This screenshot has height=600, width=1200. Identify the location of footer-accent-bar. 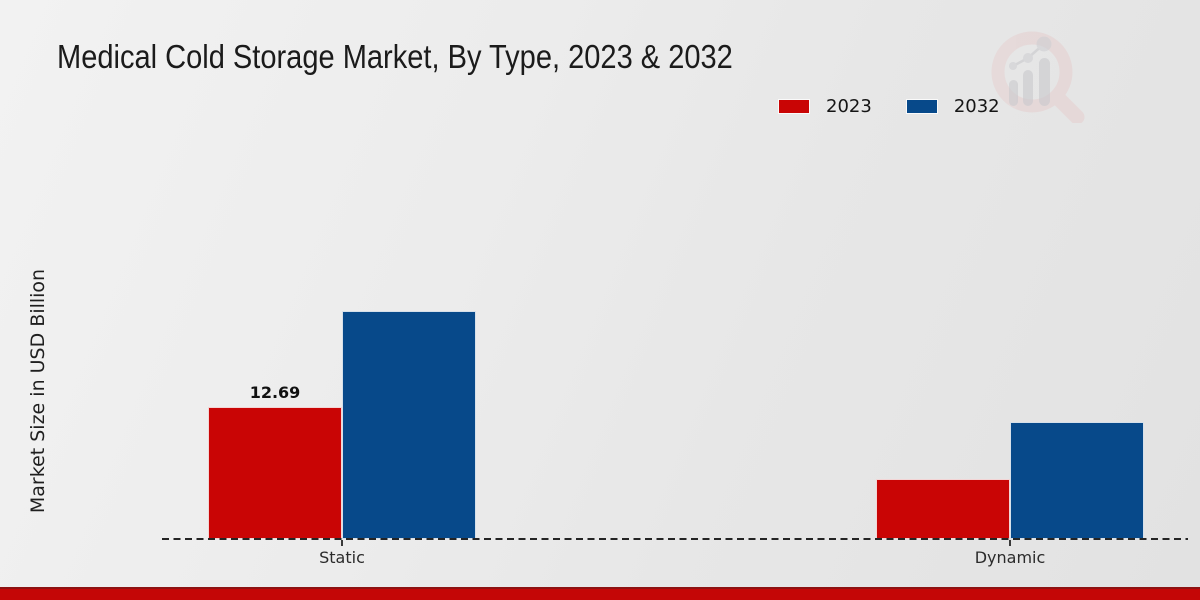
(600, 593).